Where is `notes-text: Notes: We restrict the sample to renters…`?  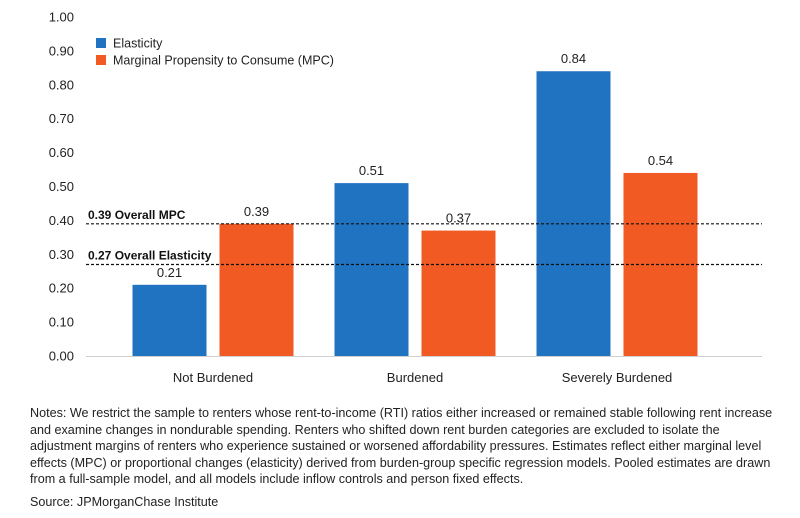
notes-text: Notes: We restrict the sample to renters… is located at coordinates (401, 446).